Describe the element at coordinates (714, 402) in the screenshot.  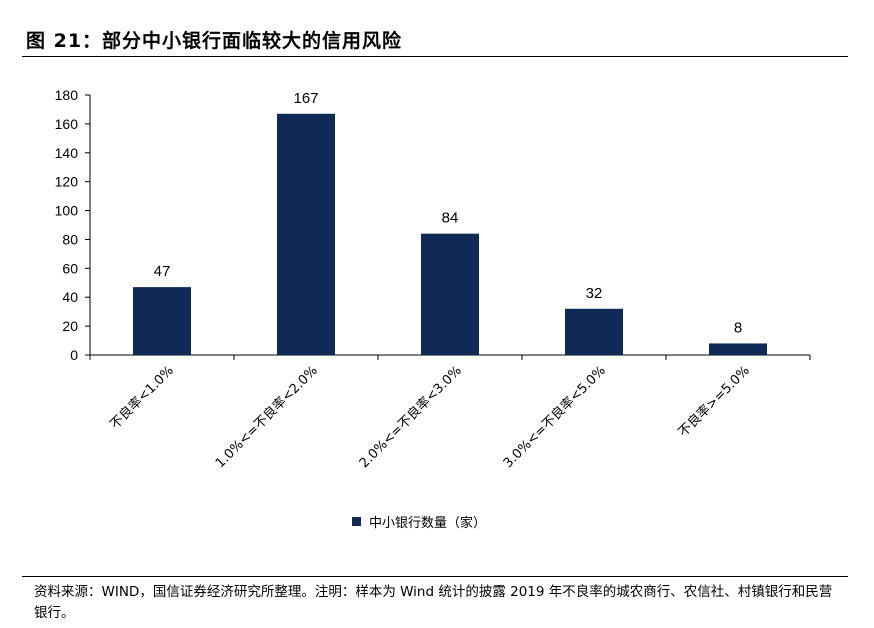
I see `x-tick-label: 不良率>=5.0%` at that location.